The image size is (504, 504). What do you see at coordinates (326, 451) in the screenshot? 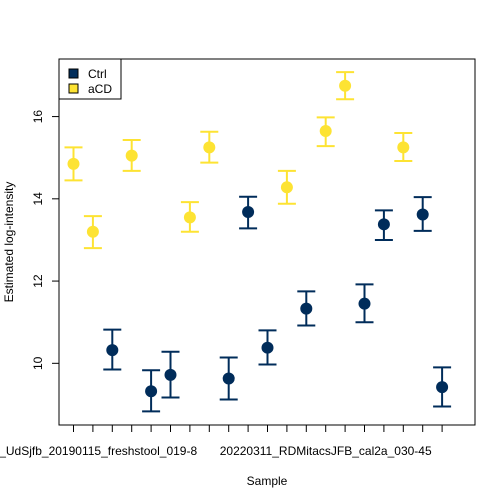
I see `x-tick-label: 20220311_RDMitacsJFB_cal2a_030-45` at bounding box center [326, 451].